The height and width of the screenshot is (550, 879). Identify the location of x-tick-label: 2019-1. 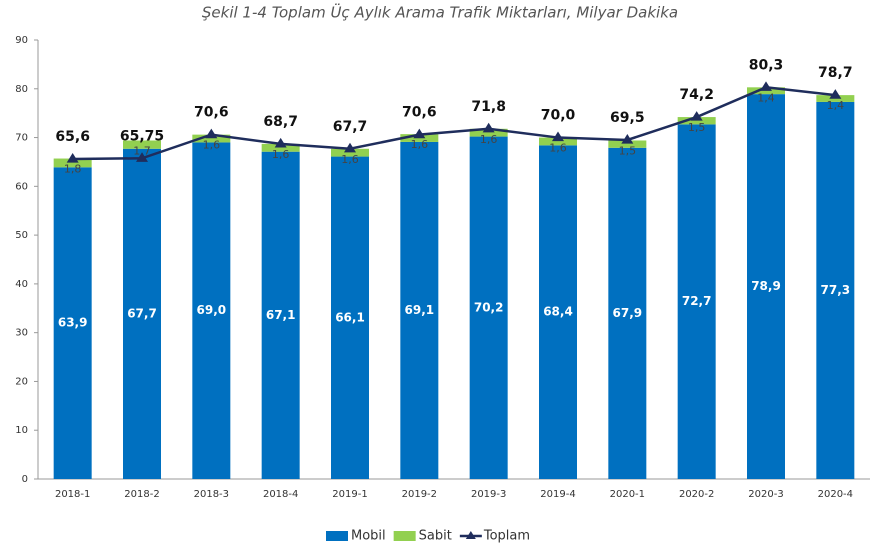
(349, 494).